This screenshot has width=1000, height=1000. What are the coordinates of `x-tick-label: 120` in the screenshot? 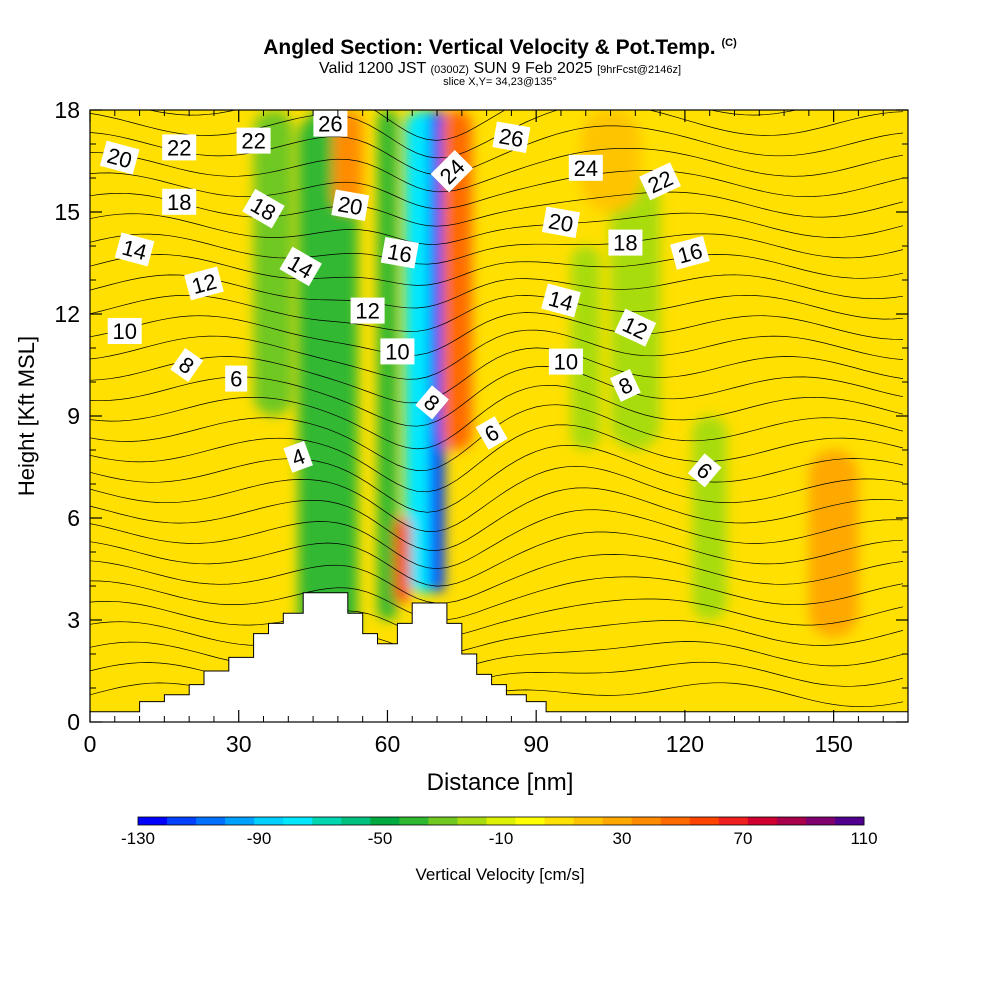 It's located at (685, 744).